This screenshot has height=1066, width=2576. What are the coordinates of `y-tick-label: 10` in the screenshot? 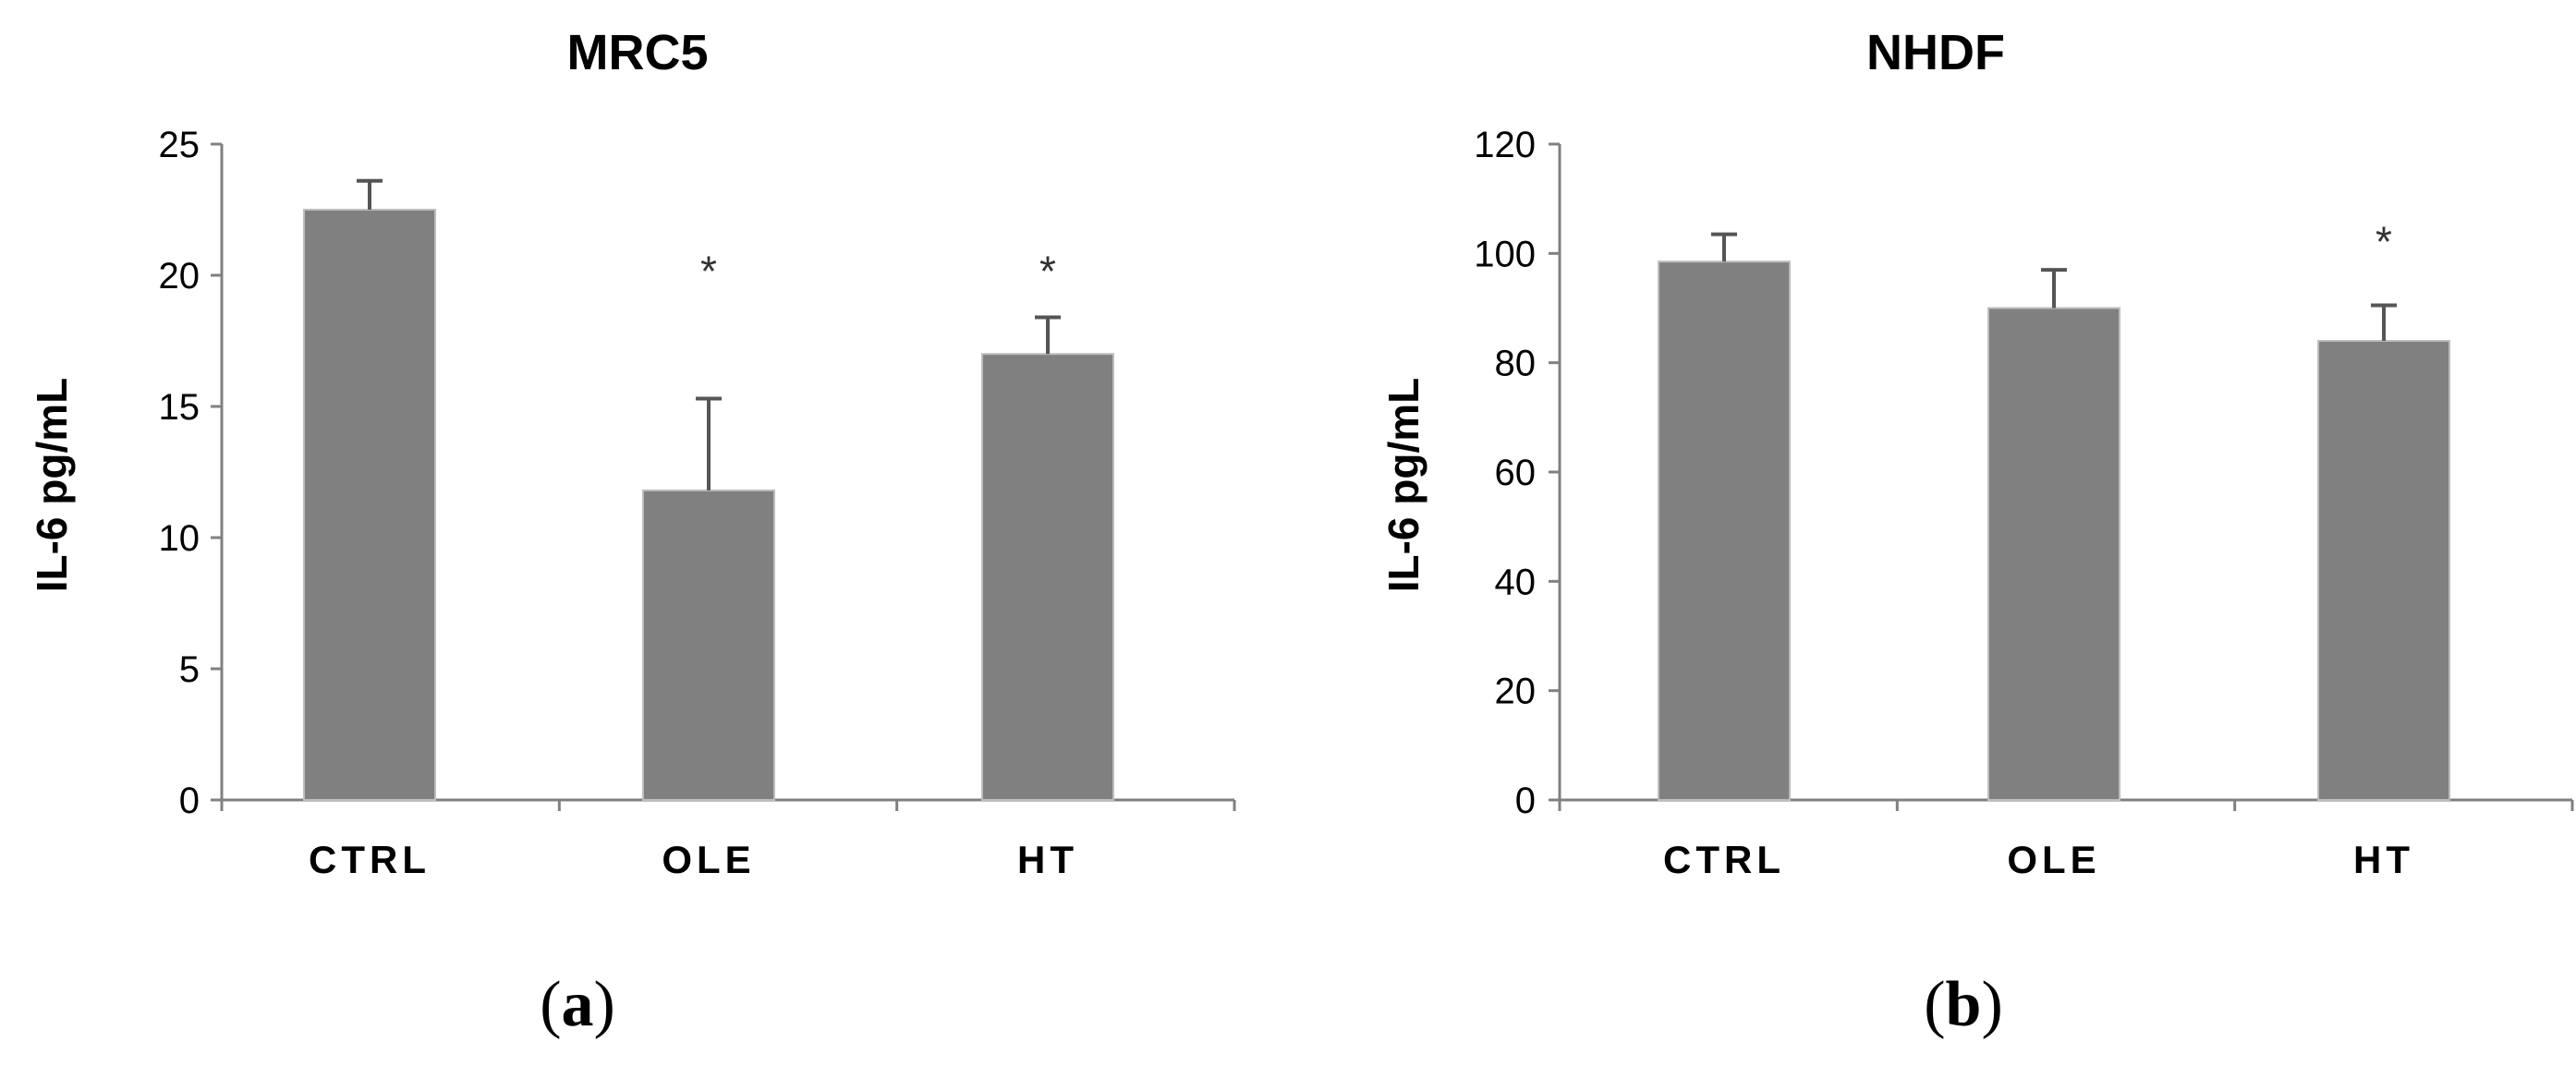 It's located at (179, 538).